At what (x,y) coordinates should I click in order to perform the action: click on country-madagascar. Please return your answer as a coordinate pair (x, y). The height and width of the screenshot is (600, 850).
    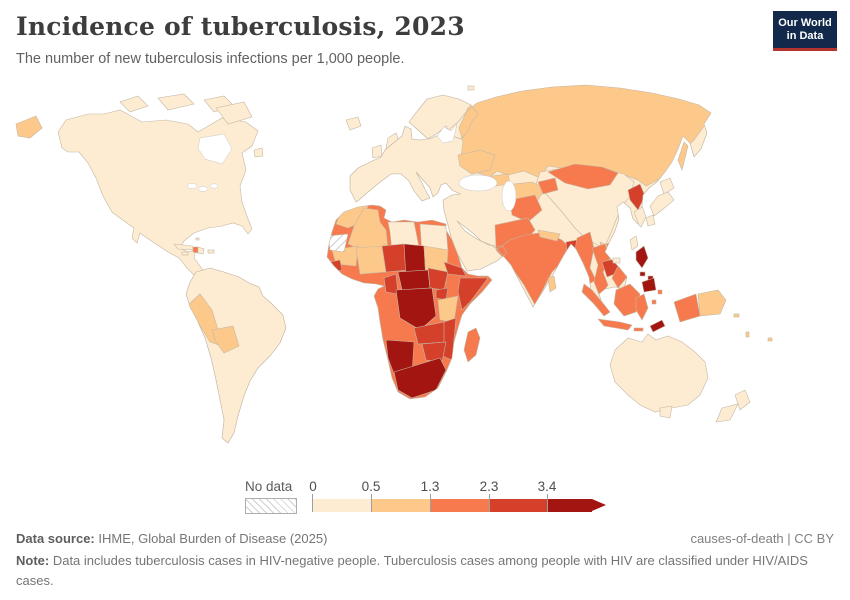
    Looking at the image, I should click on (472, 345).